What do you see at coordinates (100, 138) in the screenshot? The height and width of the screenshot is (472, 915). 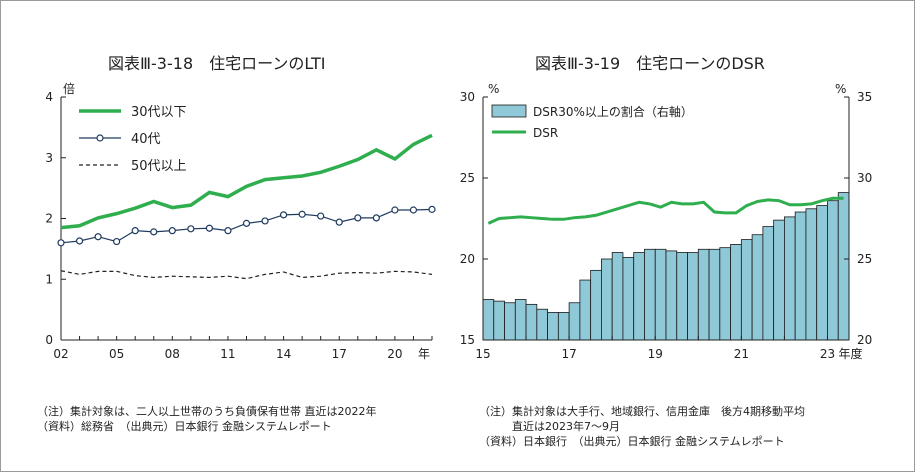 I see `legend-marker` at bounding box center [100, 138].